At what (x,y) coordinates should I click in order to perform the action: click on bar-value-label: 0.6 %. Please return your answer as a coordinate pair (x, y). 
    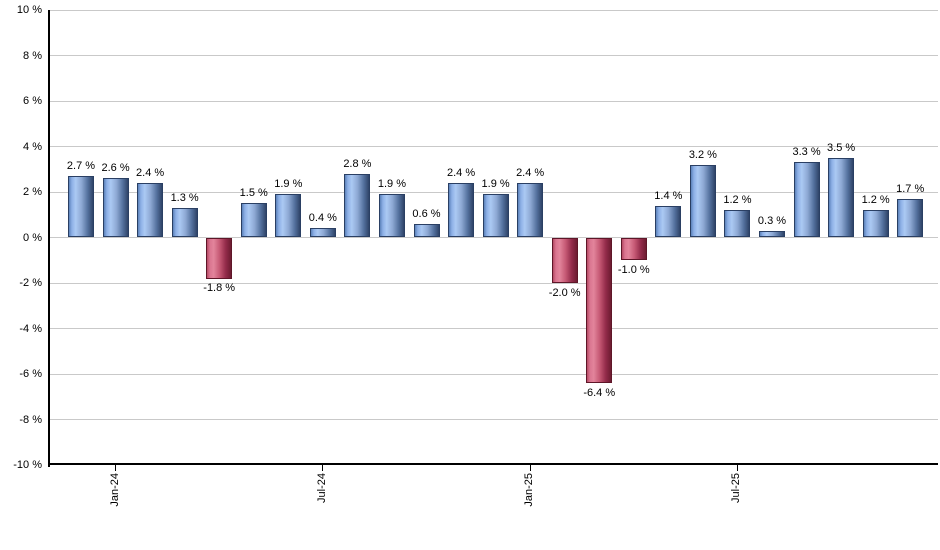
    Looking at the image, I should click on (426, 213).